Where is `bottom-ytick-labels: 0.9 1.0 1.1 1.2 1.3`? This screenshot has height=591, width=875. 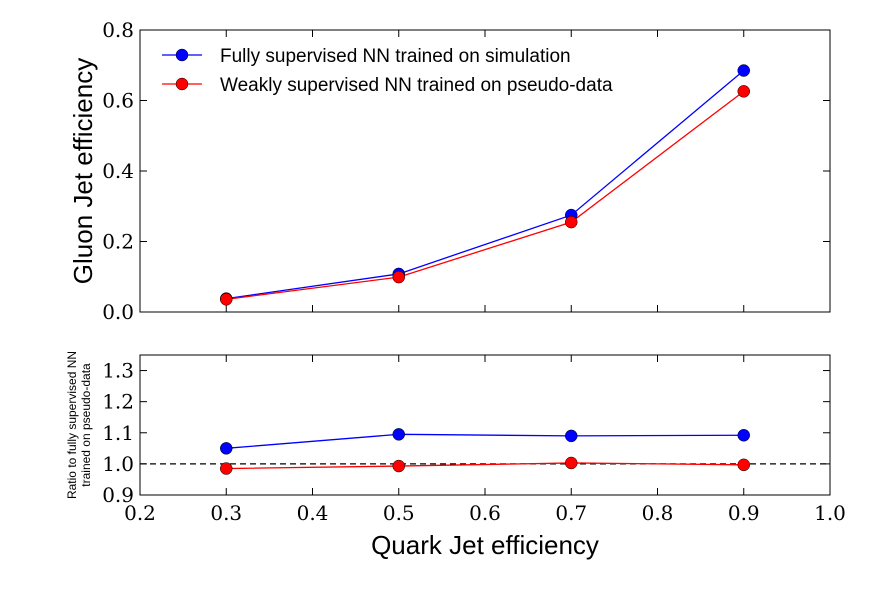 bottom-ytick-labels: 0.9 1.0 1.1 1.2 1.3 is located at coordinates (118, 433).